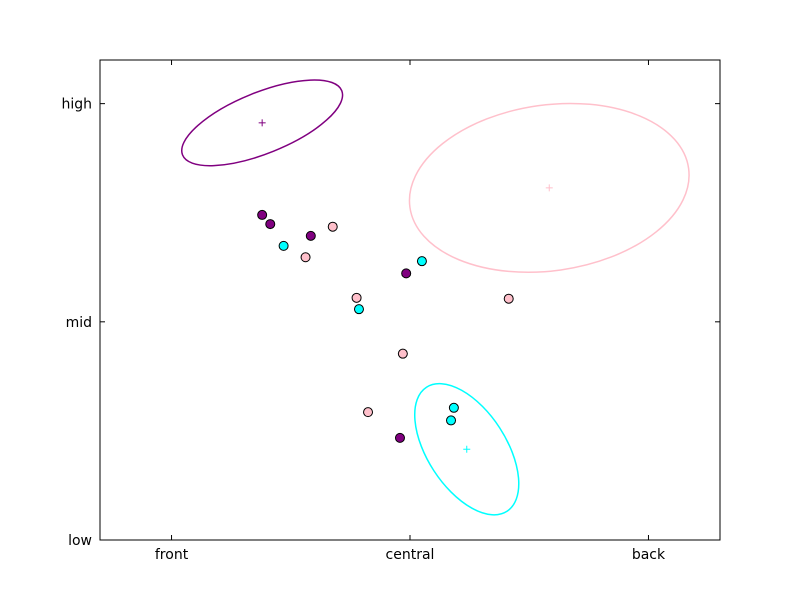 Image resolution: width=800 pixels, height=600 pixels. Describe the element at coordinates (172, 555) in the screenshot. I see `x-tick-label-0: front` at that location.